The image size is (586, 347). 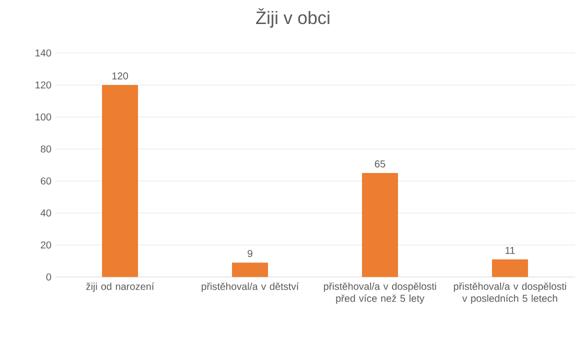 What do you see at coordinates (250, 254) in the screenshot?
I see `data-label: 9` at bounding box center [250, 254].